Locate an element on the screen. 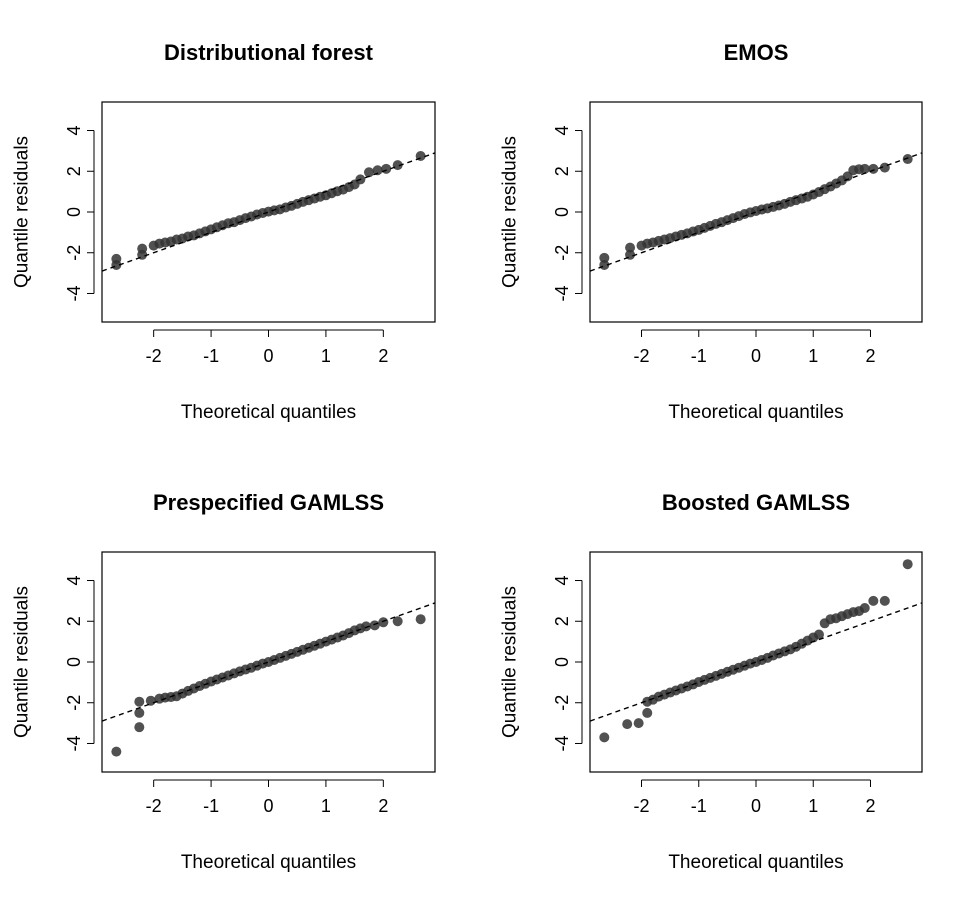  panel-title: Prespecified GAMLSS is located at coordinates (268, 502).